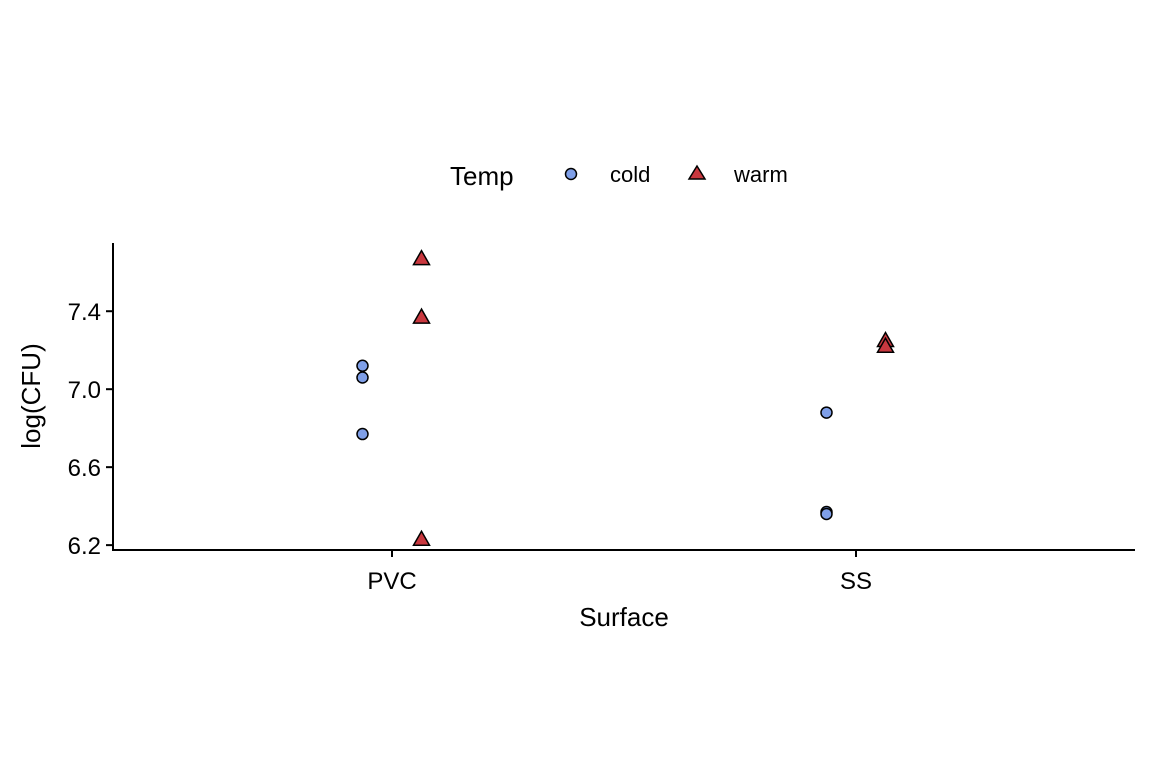 The width and height of the screenshot is (1152, 768). I want to click on legend: Temp cold warm, so click(619, 176).